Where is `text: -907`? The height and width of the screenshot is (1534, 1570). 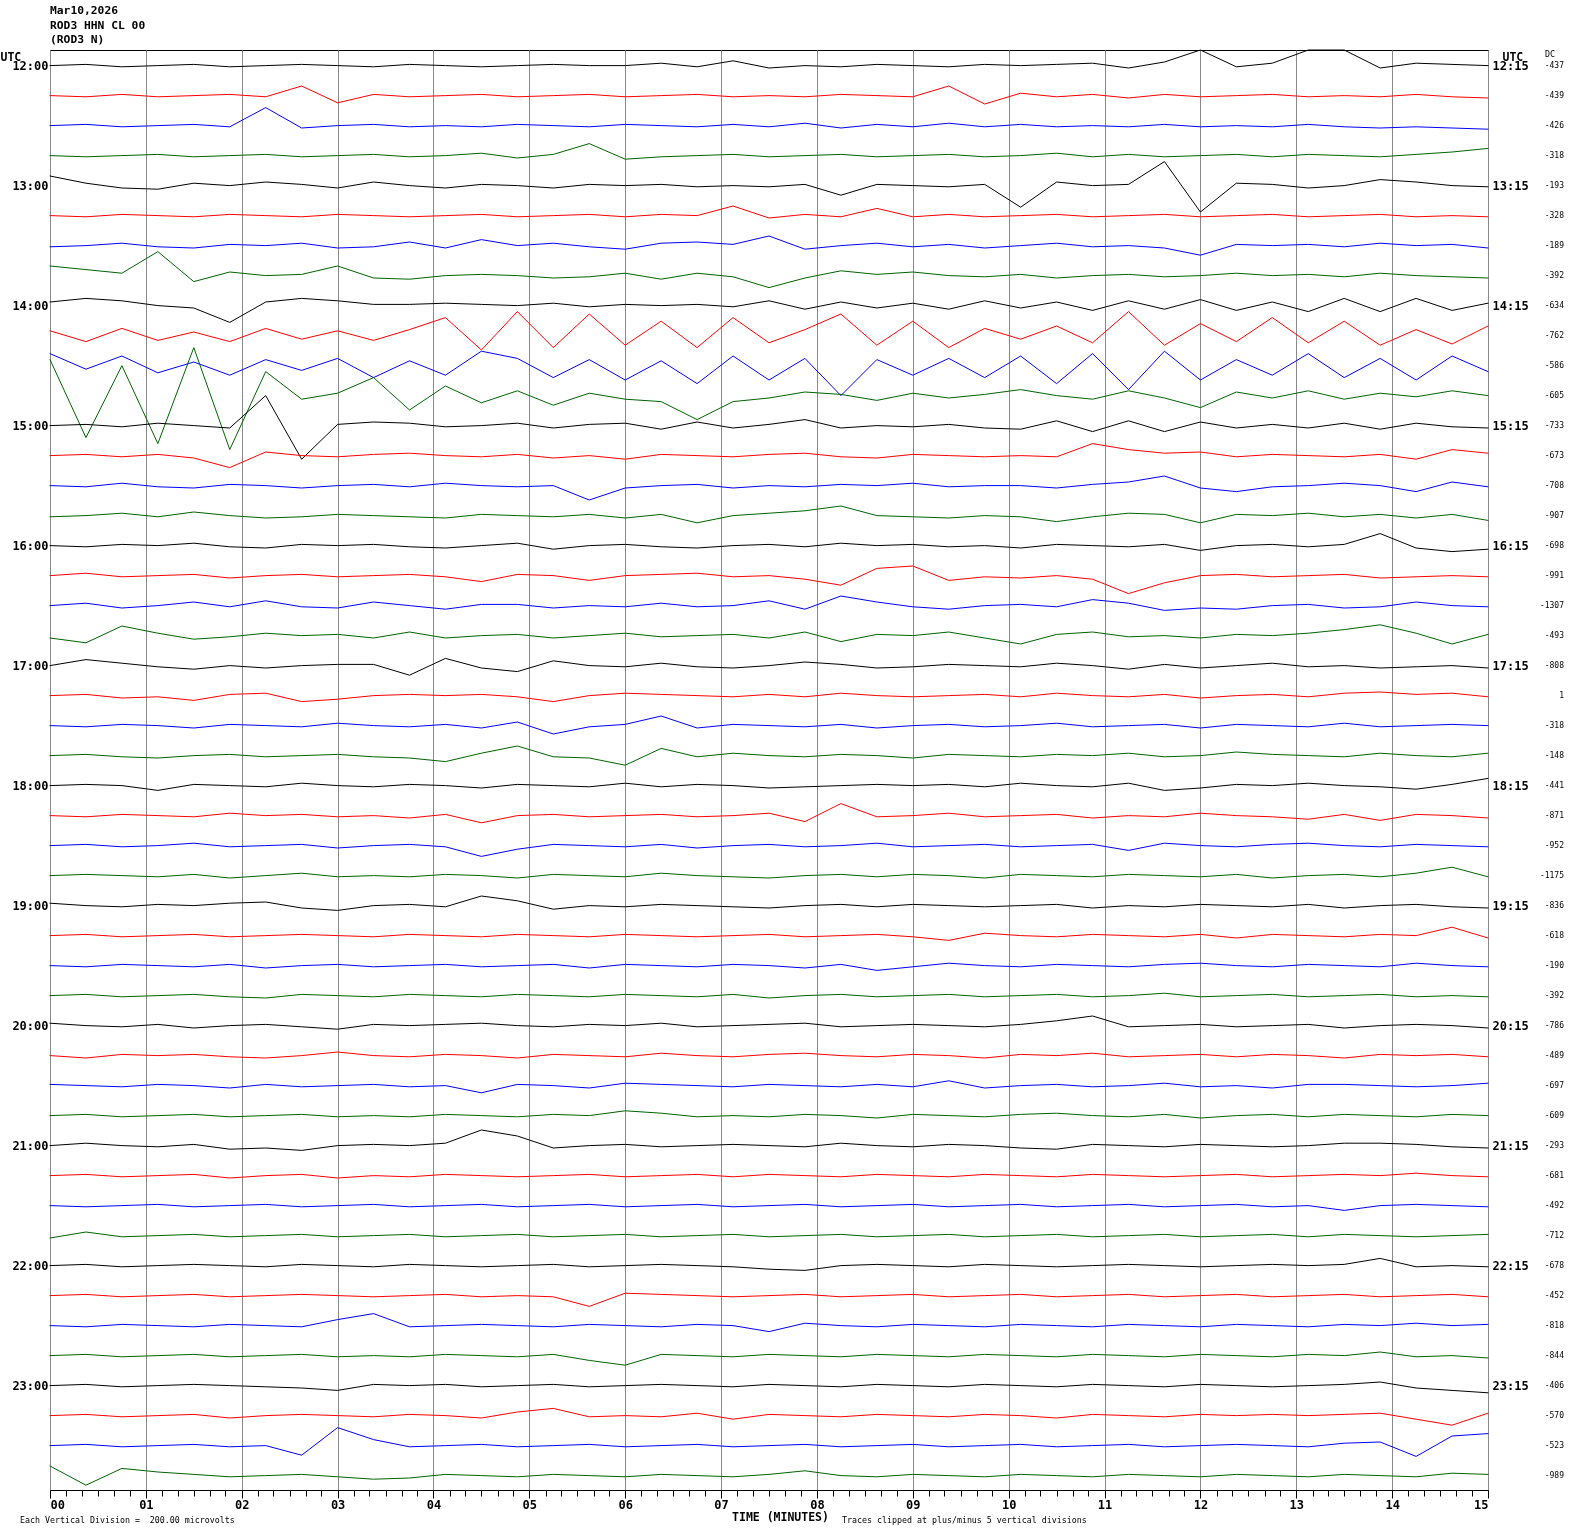
text: -907 is located at coordinates (1554, 515).